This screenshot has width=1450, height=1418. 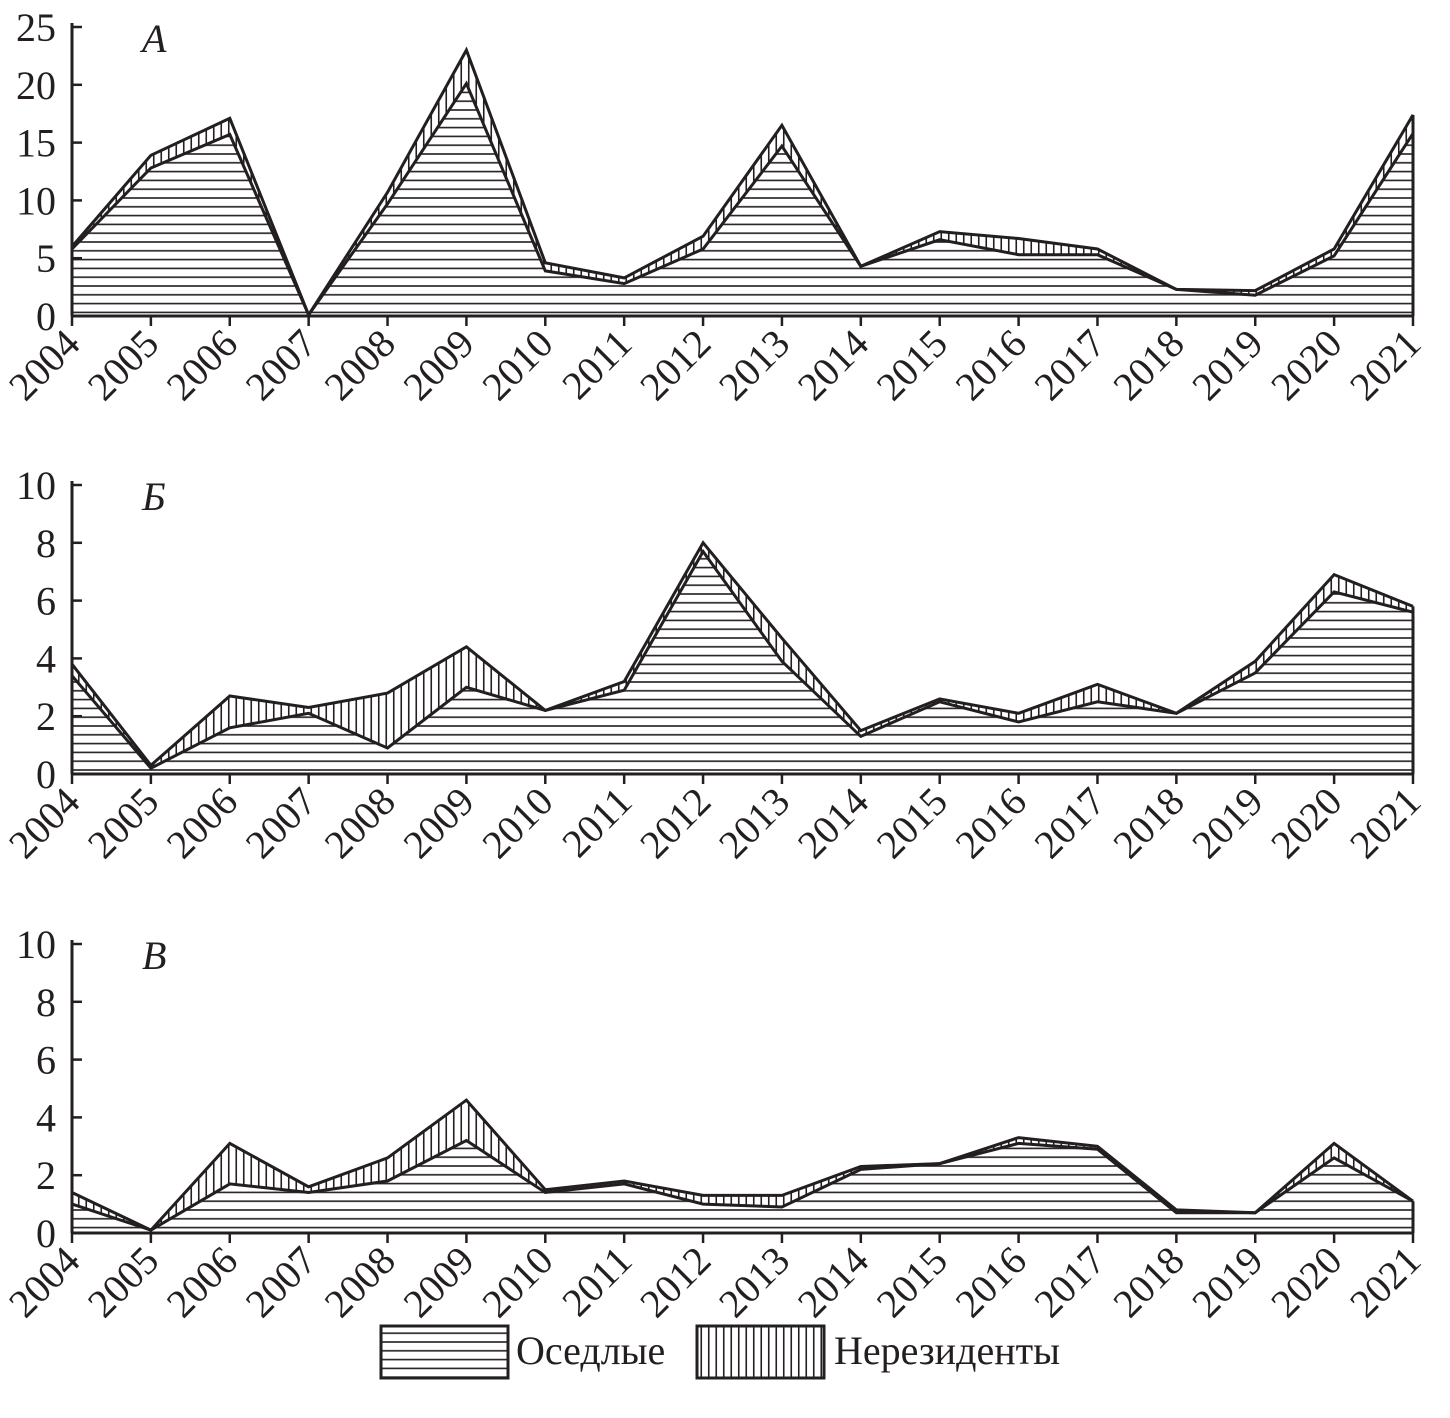 I want to click on panel-label-a: А, so click(x=153, y=38).